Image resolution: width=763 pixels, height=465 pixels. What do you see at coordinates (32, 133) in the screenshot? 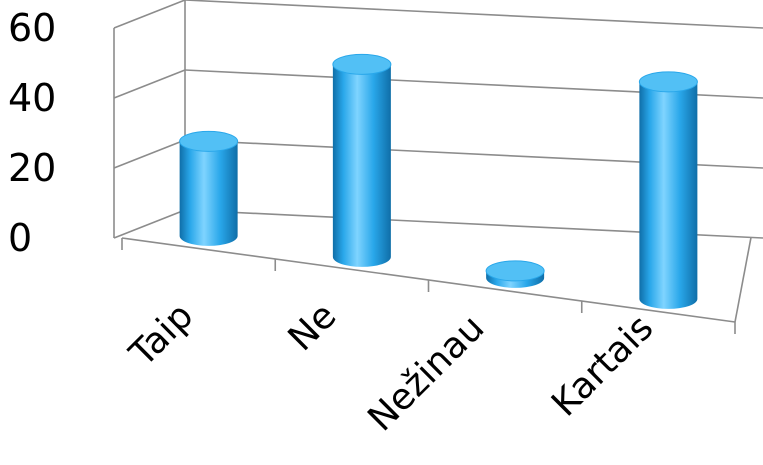
I see `y-axis: 0 20 40 60` at bounding box center [32, 133].